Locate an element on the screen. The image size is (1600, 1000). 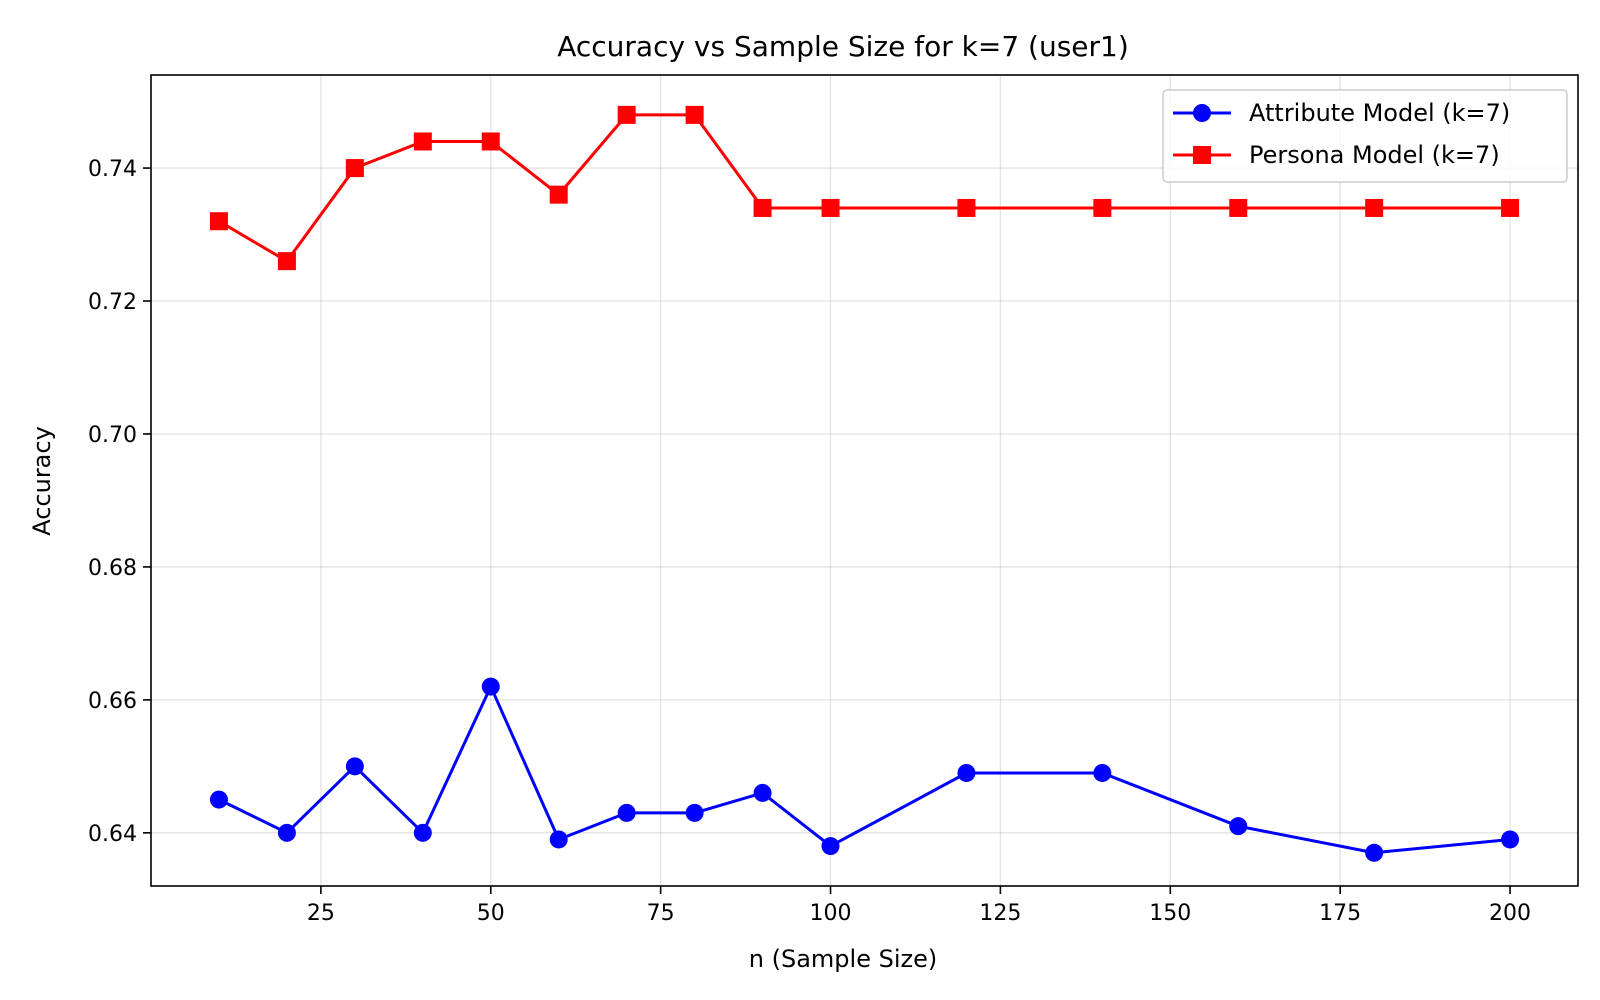
y-tick-label: 0.68 is located at coordinates (112, 568).